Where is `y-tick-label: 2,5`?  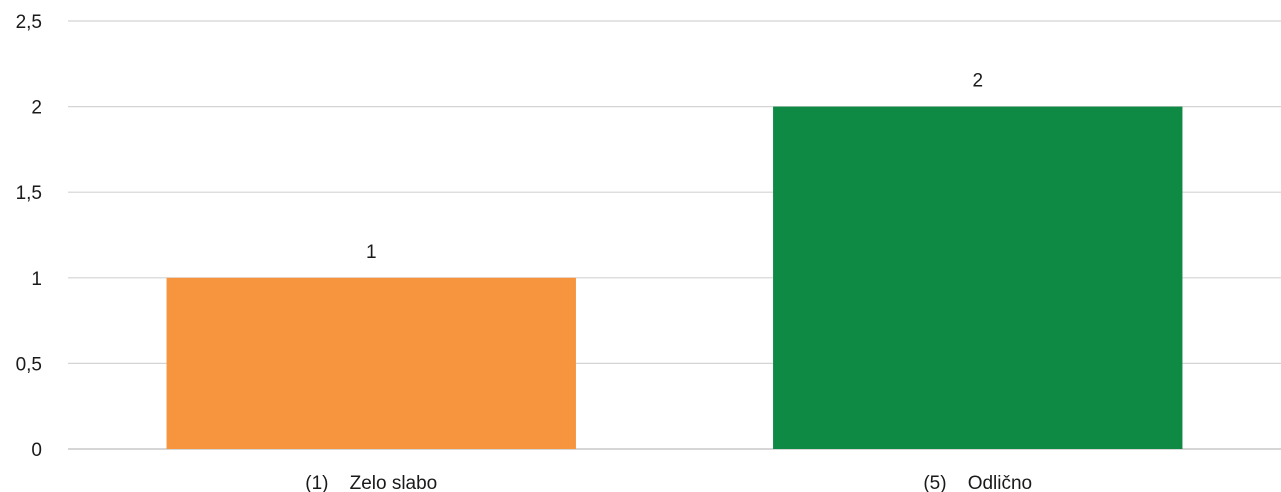 y-tick-label: 2,5 is located at coordinates (29, 22).